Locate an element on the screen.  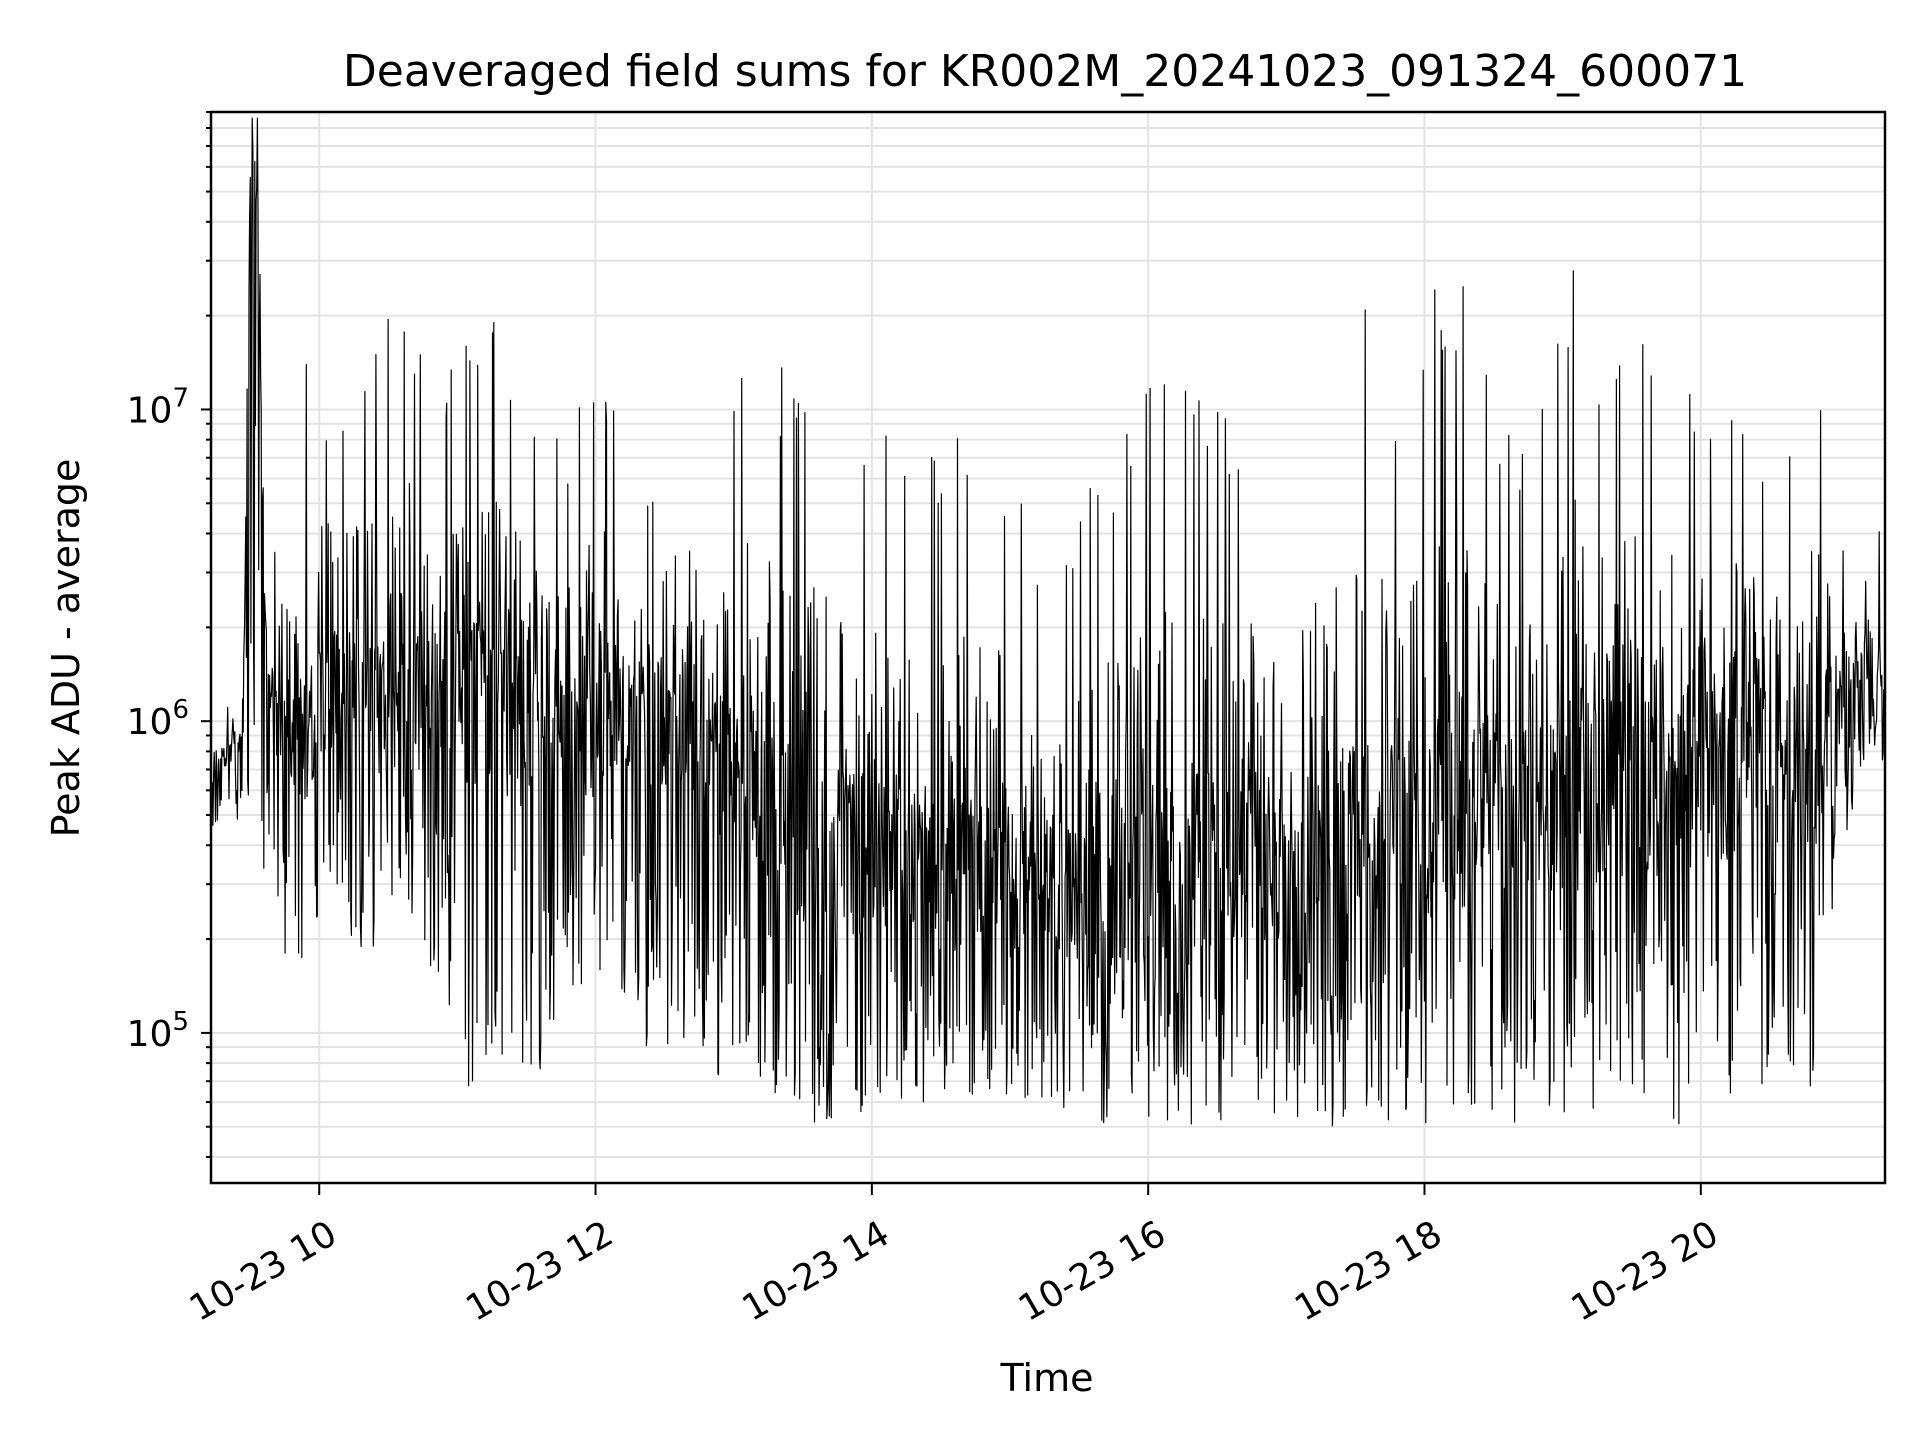
y-tick-exponent: 6 is located at coordinates (180, 710).